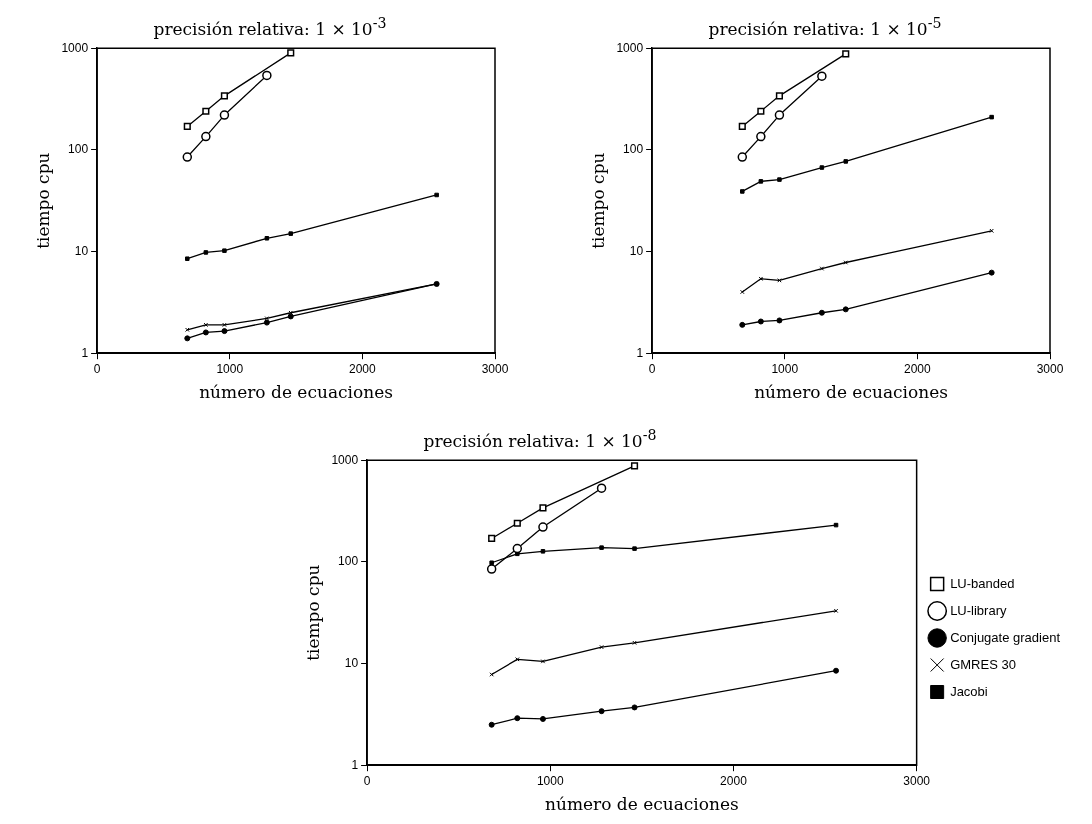  What do you see at coordinates (825, 26) in the screenshot?
I see `chart-title: precisión relativa: 1 × 10$^{-5}$` at bounding box center [825, 26].